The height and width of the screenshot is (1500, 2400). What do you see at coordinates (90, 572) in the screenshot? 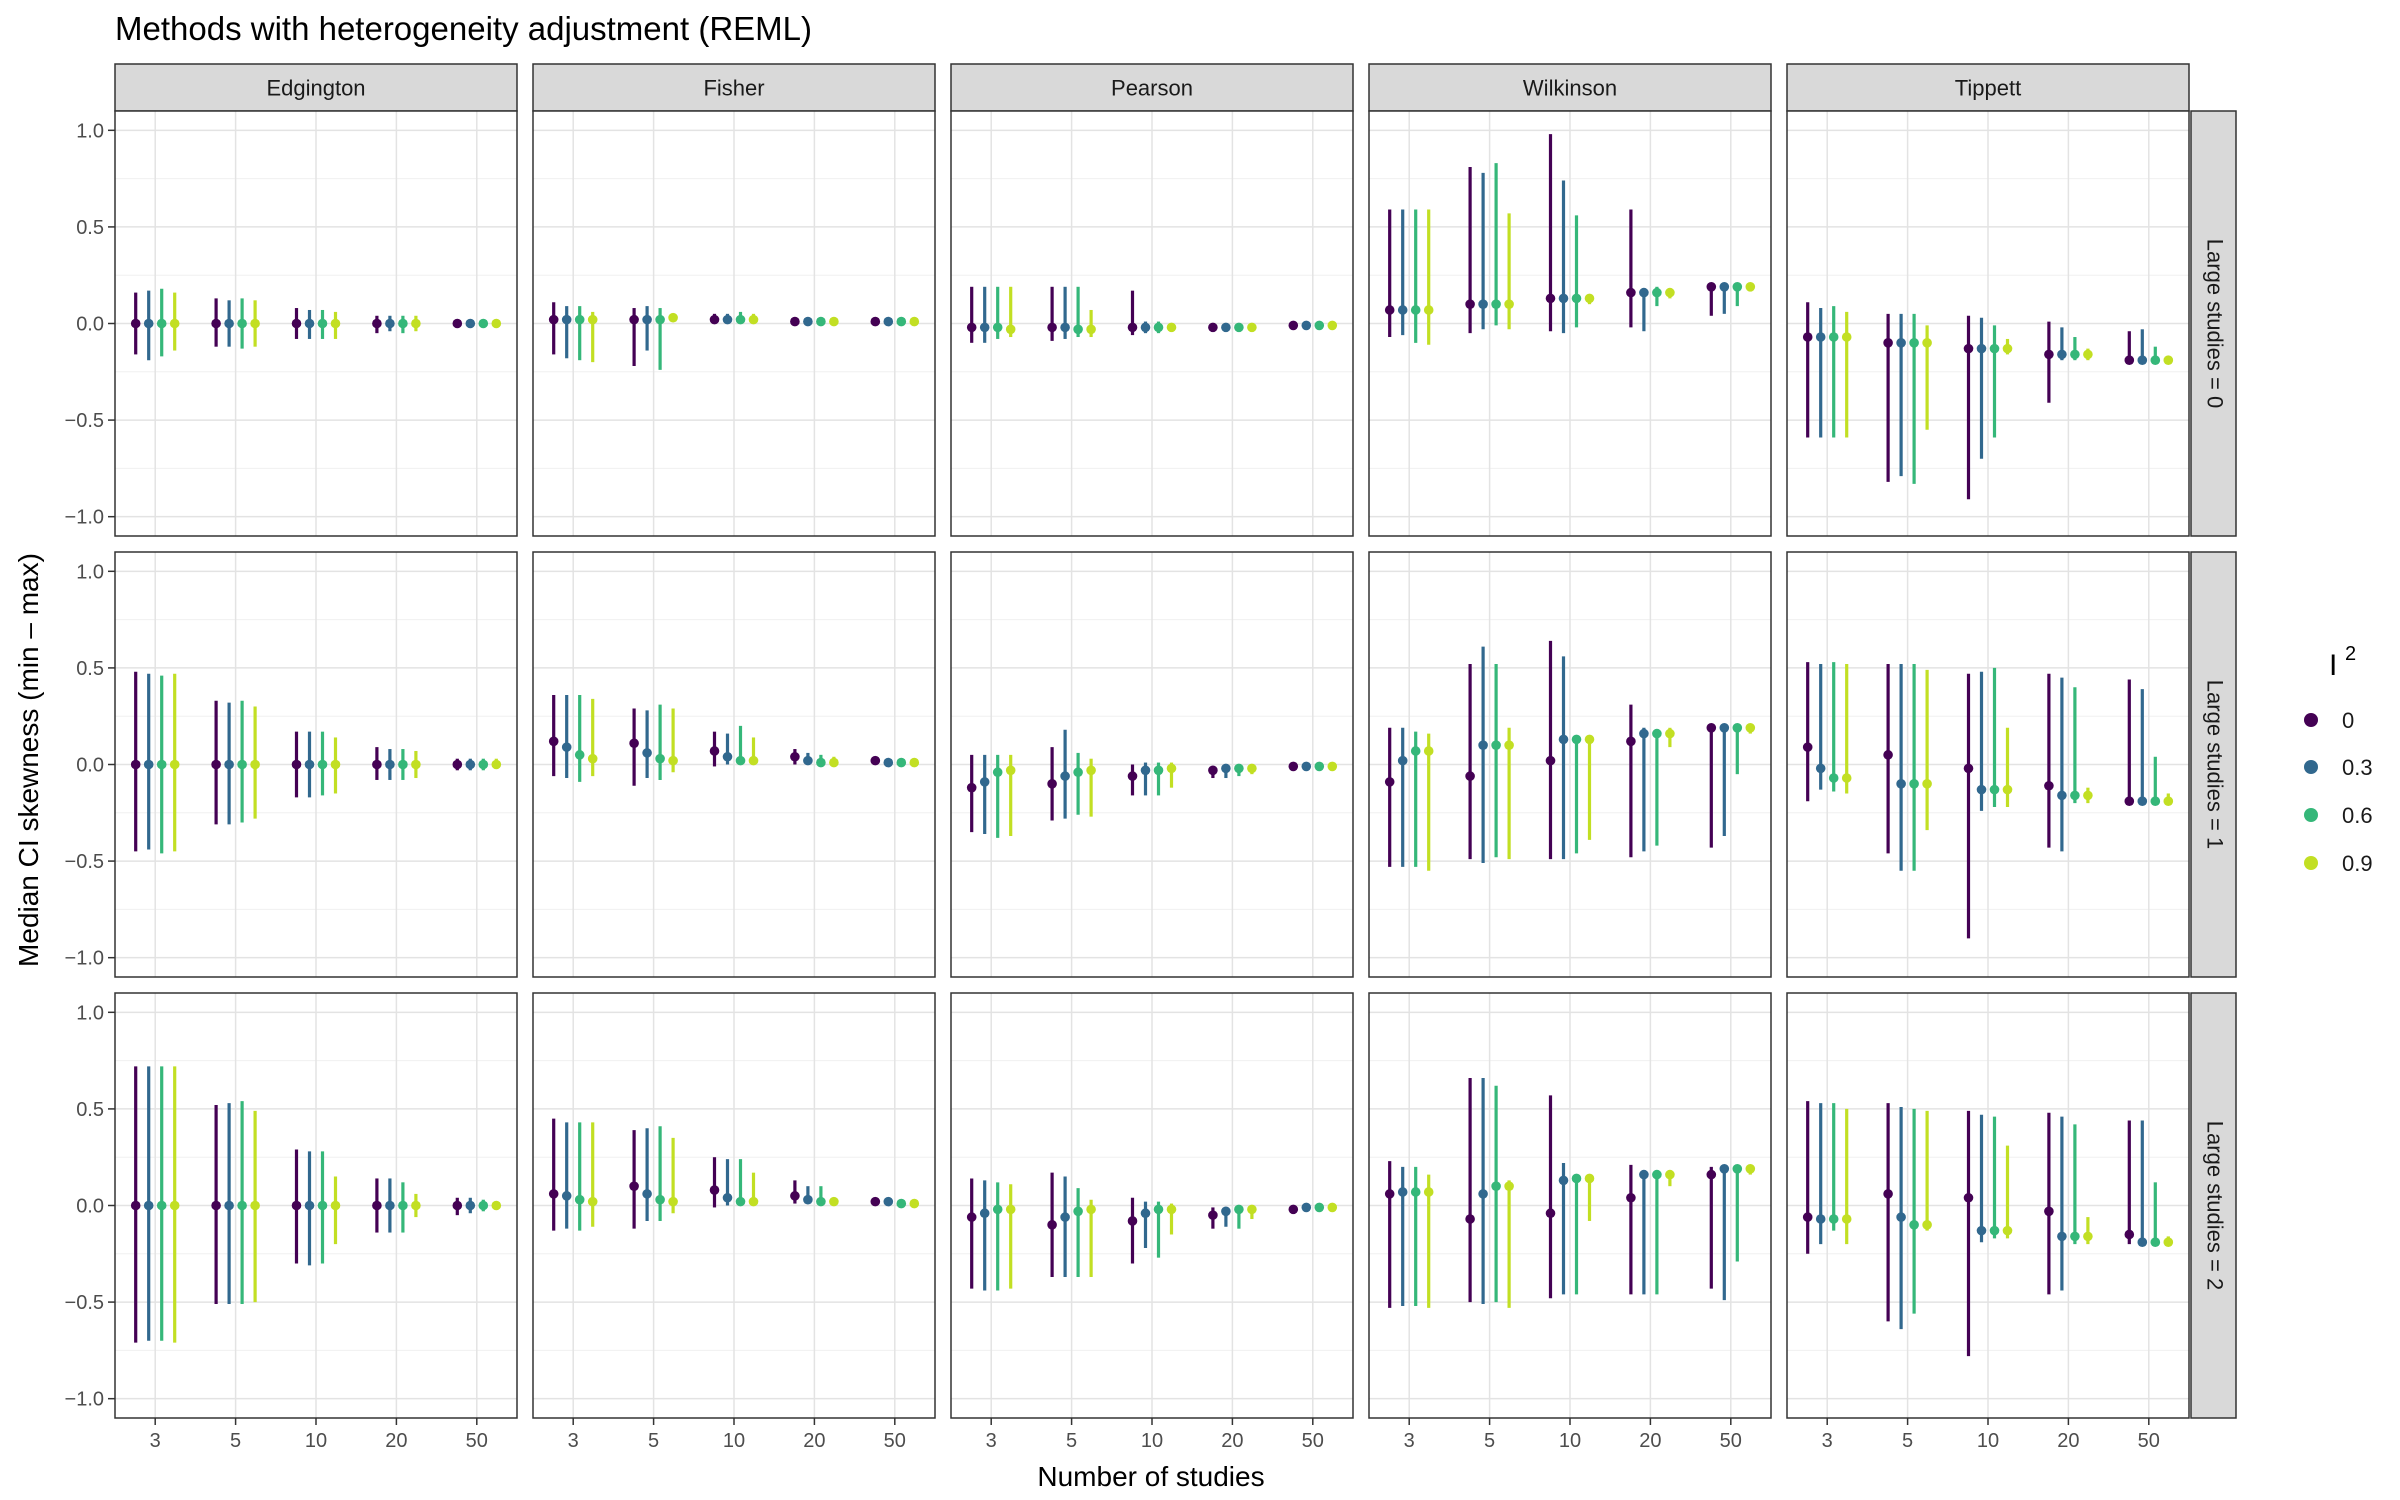
I see `y-tick-label: 1.0` at bounding box center [90, 572].